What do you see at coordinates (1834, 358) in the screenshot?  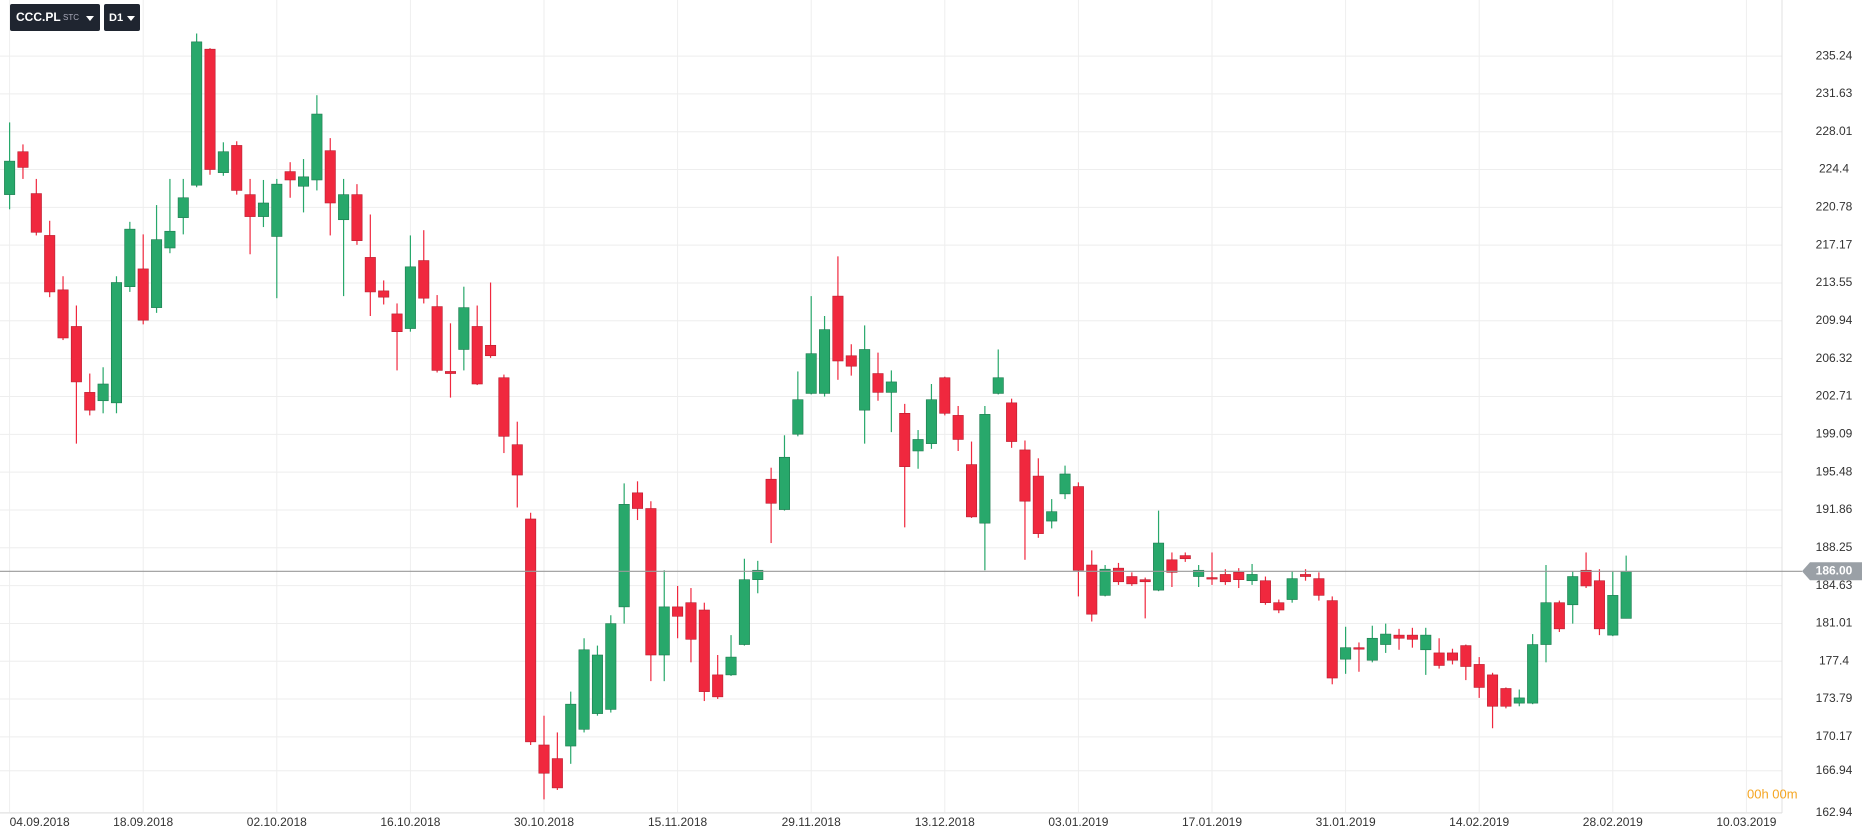 I see `y-tick-label: 206.32` at bounding box center [1834, 358].